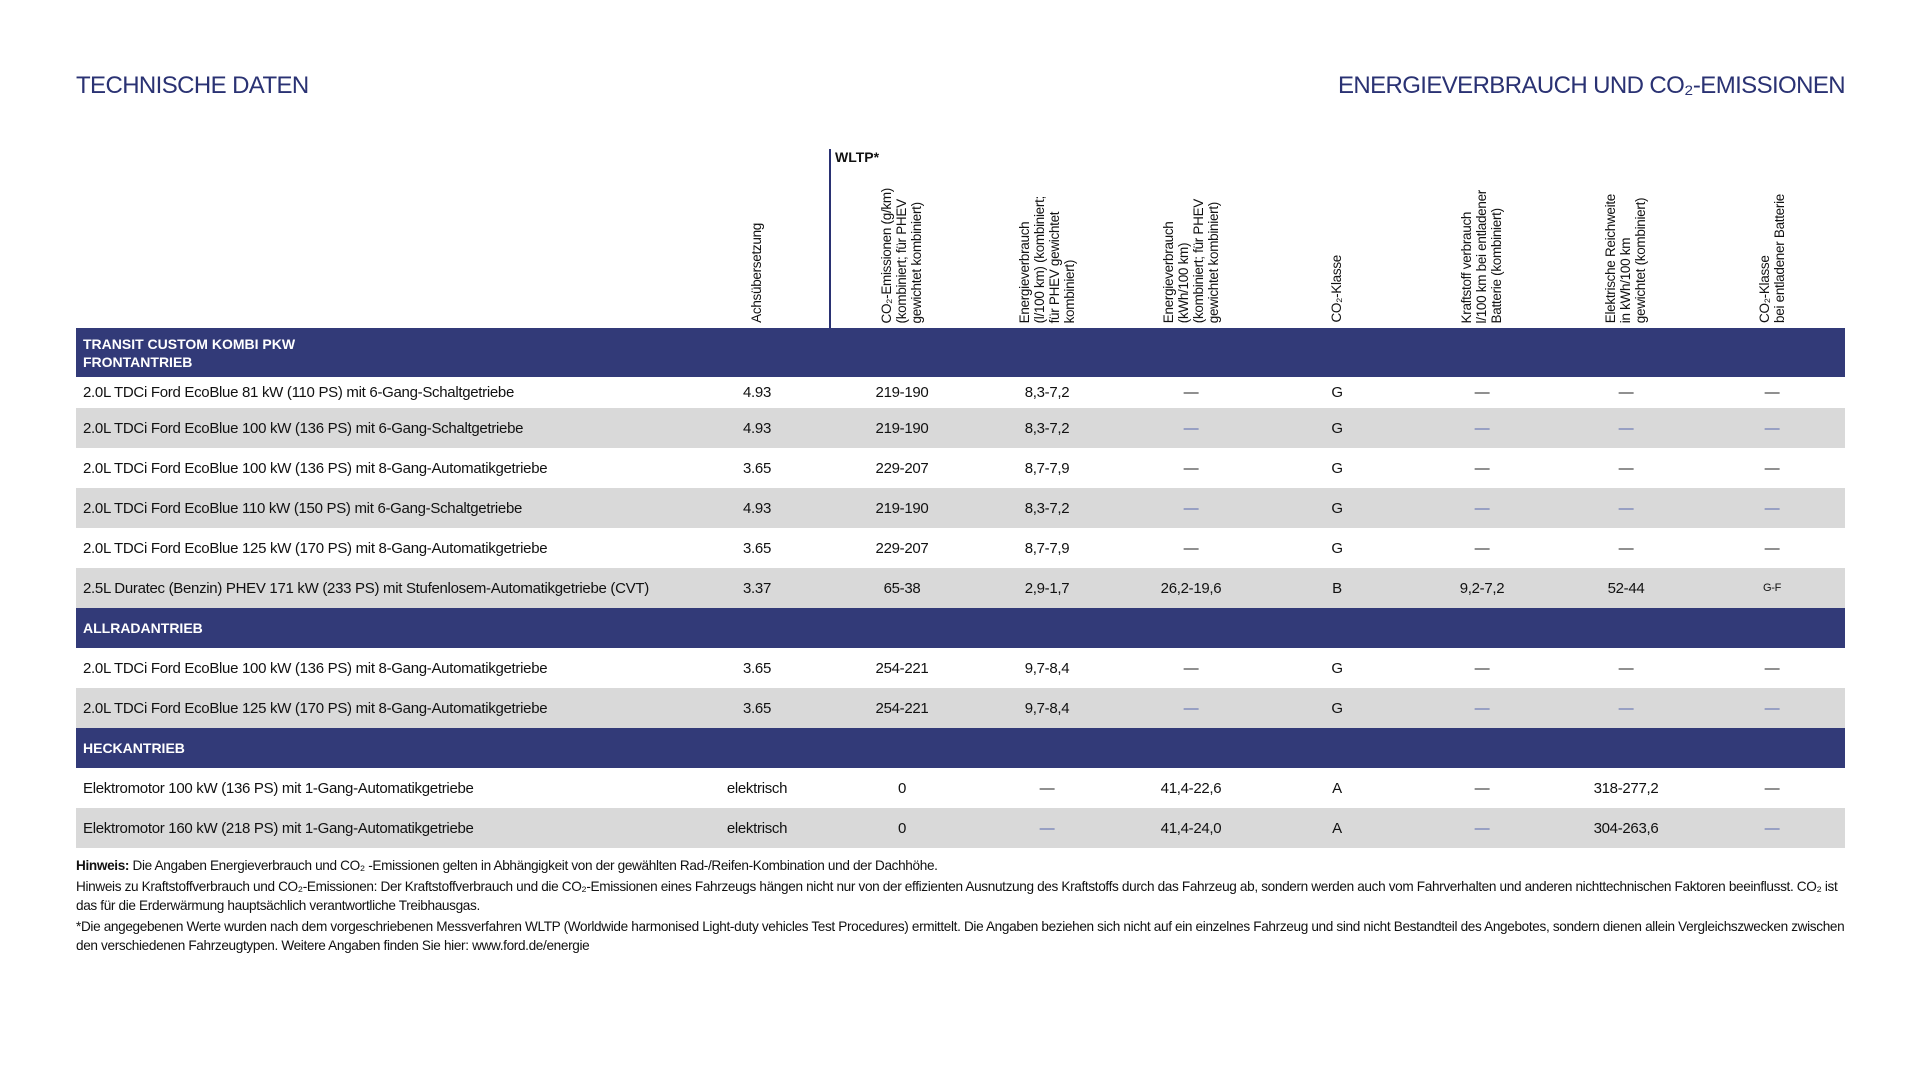  What do you see at coordinates (1771, 258) in the screenshot?
I see `column-header-co2-klasse-entladen: CO₂-Klasse bei entladener Batterie` at bounding box center [1771, 258].